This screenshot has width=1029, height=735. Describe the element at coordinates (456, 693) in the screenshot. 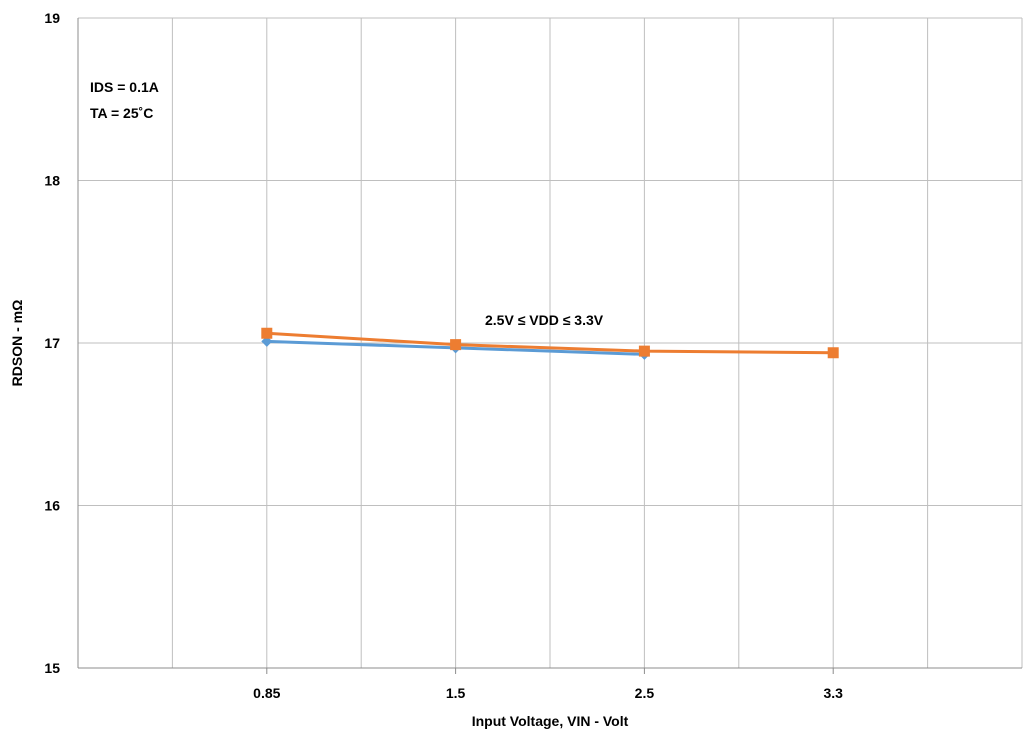

I see `x-tick-label: 1.5` at that location.